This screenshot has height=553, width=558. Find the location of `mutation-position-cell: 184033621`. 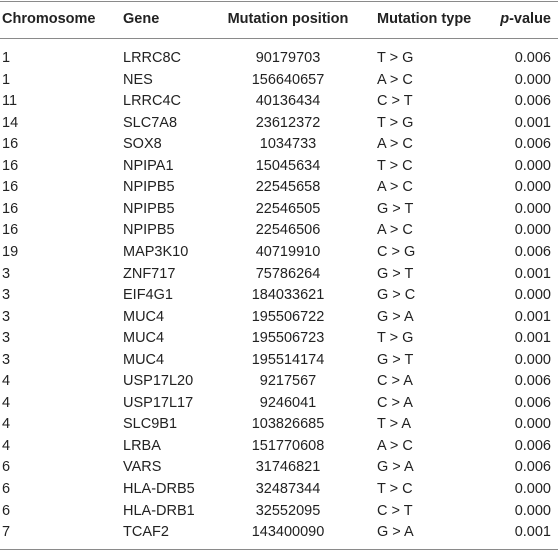

mutation-position-cell: 184033621 is located at coordinates (288, 295).